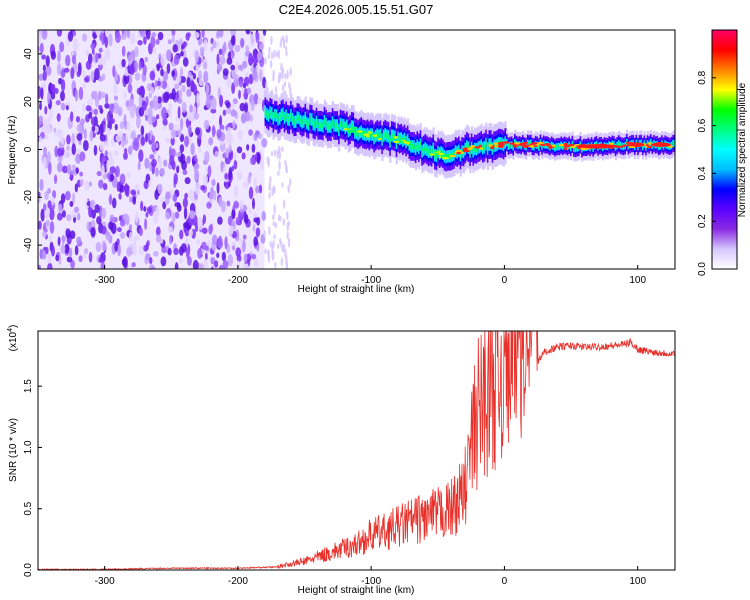 The height and width of the screenshot is (600, 750). Describe the element at coordinates (702, 173) in the screenshot. I see `colorbar-tick-label: 0.4` at that location.